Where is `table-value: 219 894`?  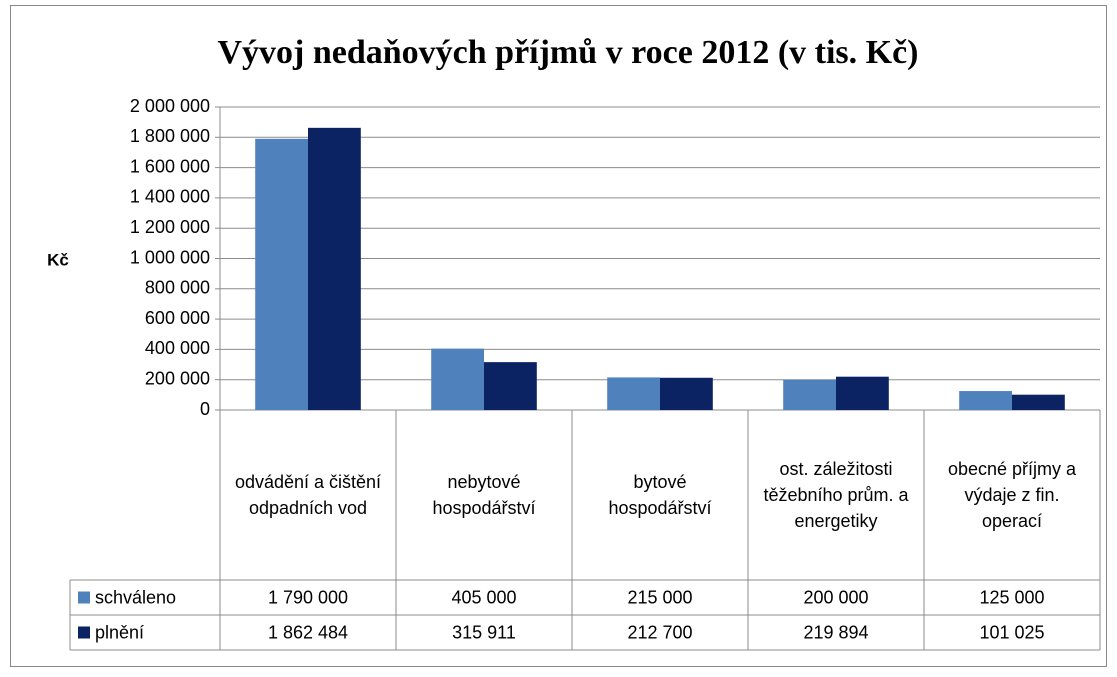 table-value: 219 894 is located at coordinates (835, 632).